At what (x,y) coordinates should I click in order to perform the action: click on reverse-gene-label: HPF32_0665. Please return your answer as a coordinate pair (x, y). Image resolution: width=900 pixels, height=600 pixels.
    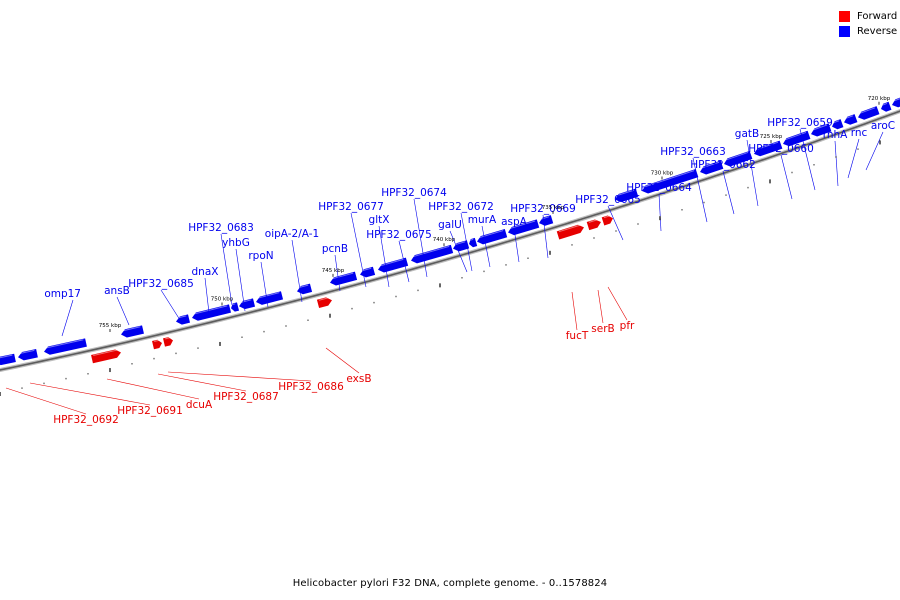
    Looking at the image, I should click on (608, 200).